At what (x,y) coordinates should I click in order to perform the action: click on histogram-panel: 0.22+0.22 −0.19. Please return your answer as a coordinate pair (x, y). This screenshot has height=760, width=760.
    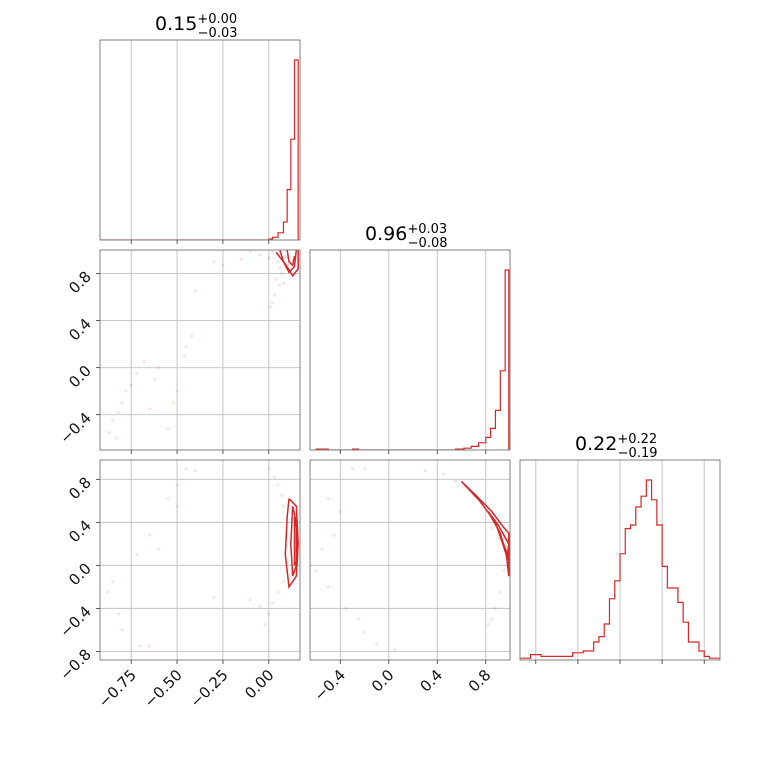
    Looking at the image, I should click on (620, 548).